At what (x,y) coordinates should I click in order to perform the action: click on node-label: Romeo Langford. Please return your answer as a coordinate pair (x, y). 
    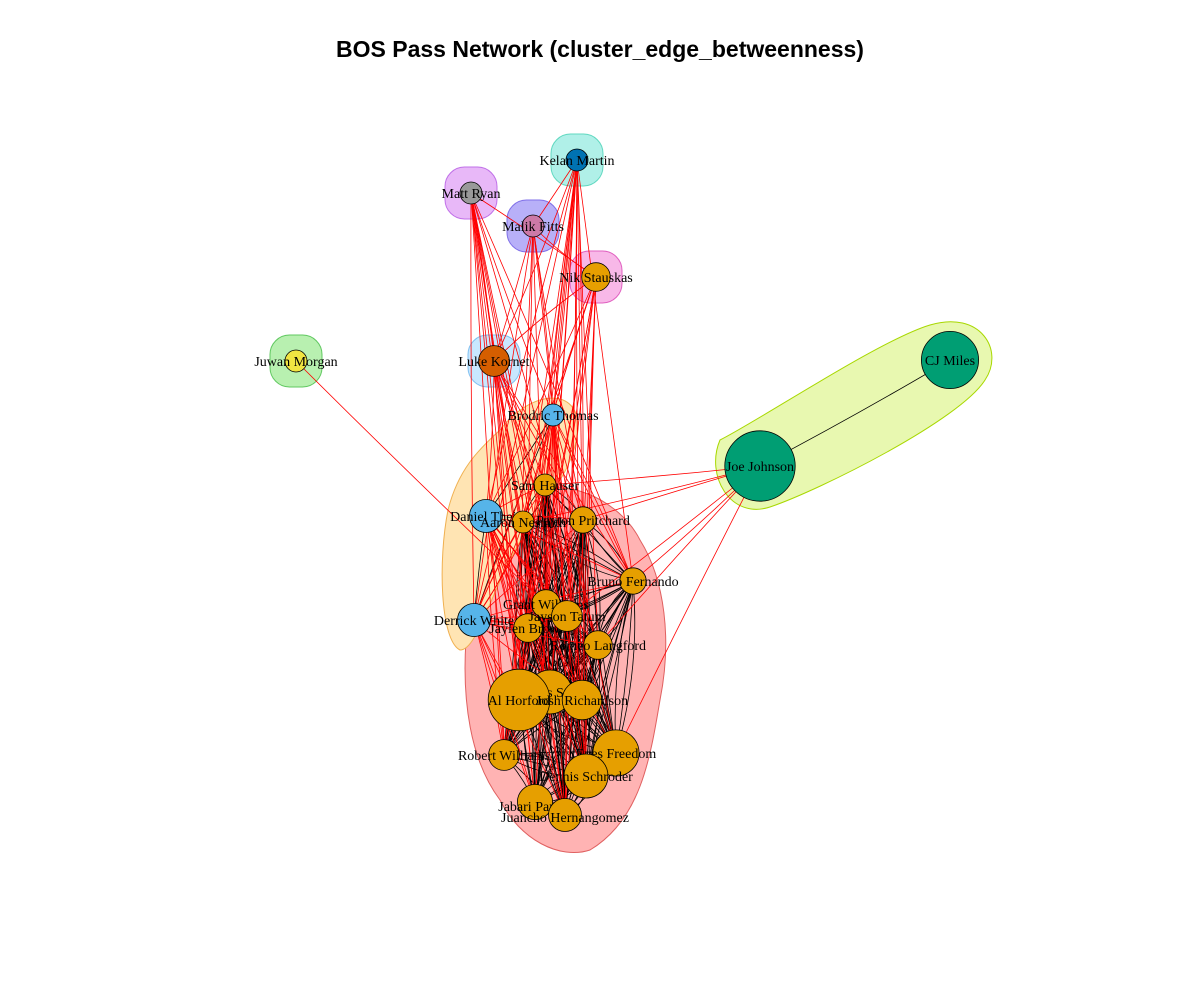
    Looking at the image, I should click on (598, 646).